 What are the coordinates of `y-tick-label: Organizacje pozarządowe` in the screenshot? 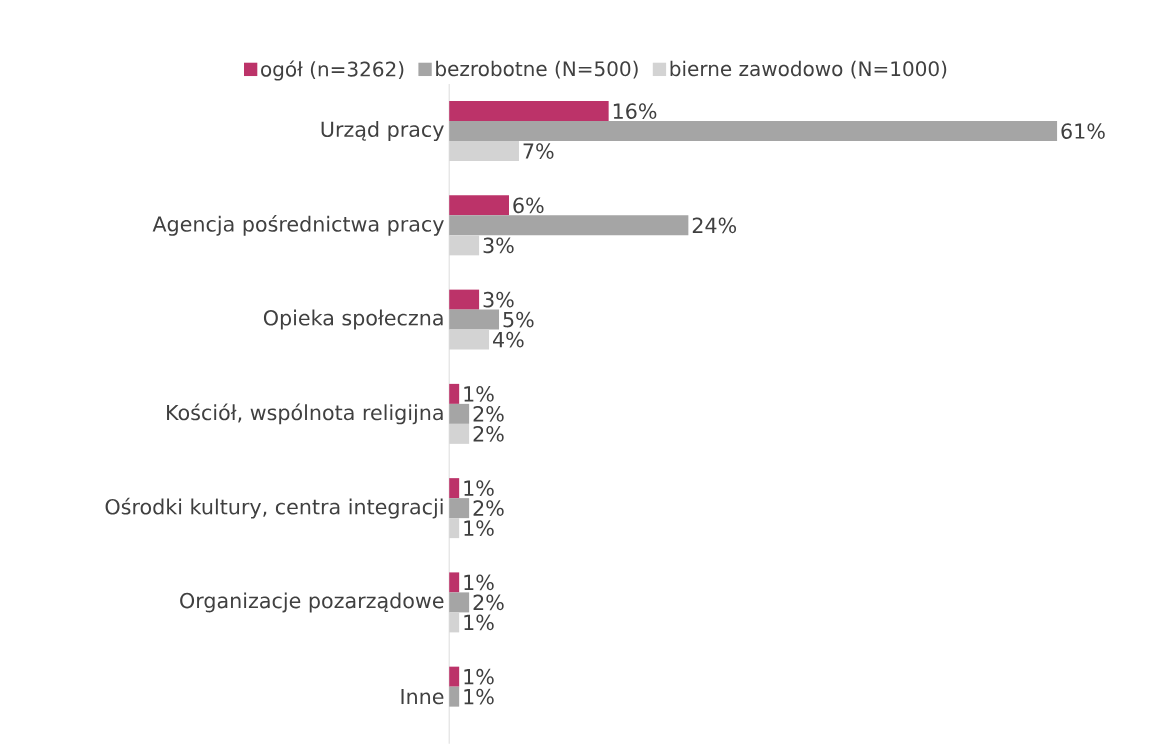 It's located at (312, 602).